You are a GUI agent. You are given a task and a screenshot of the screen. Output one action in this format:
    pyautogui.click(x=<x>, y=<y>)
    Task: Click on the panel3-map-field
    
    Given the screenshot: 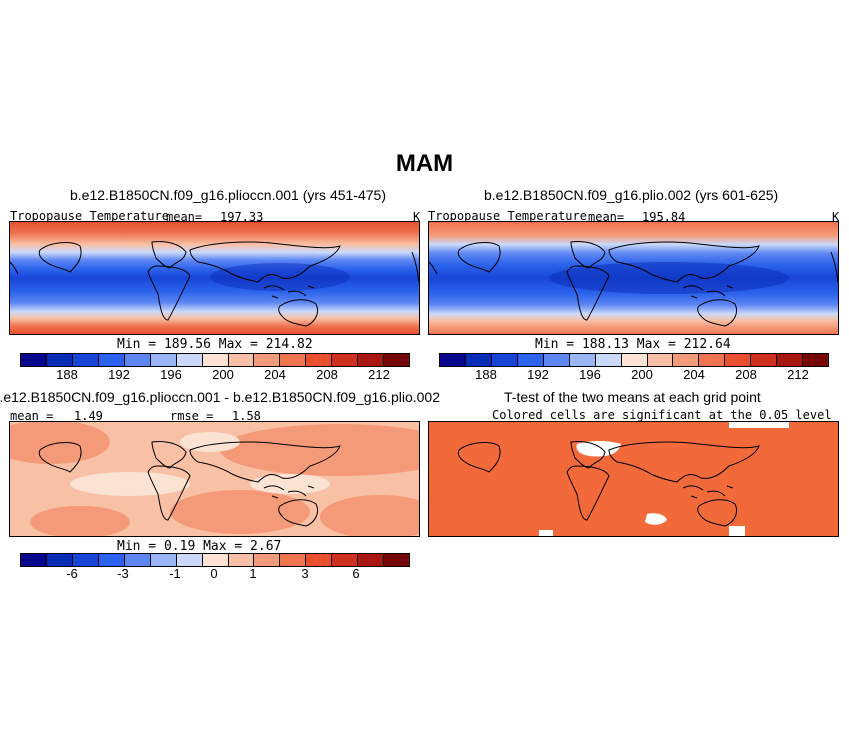 What is the action you would take?
    pyautogui.click(x=214, y=479)
    